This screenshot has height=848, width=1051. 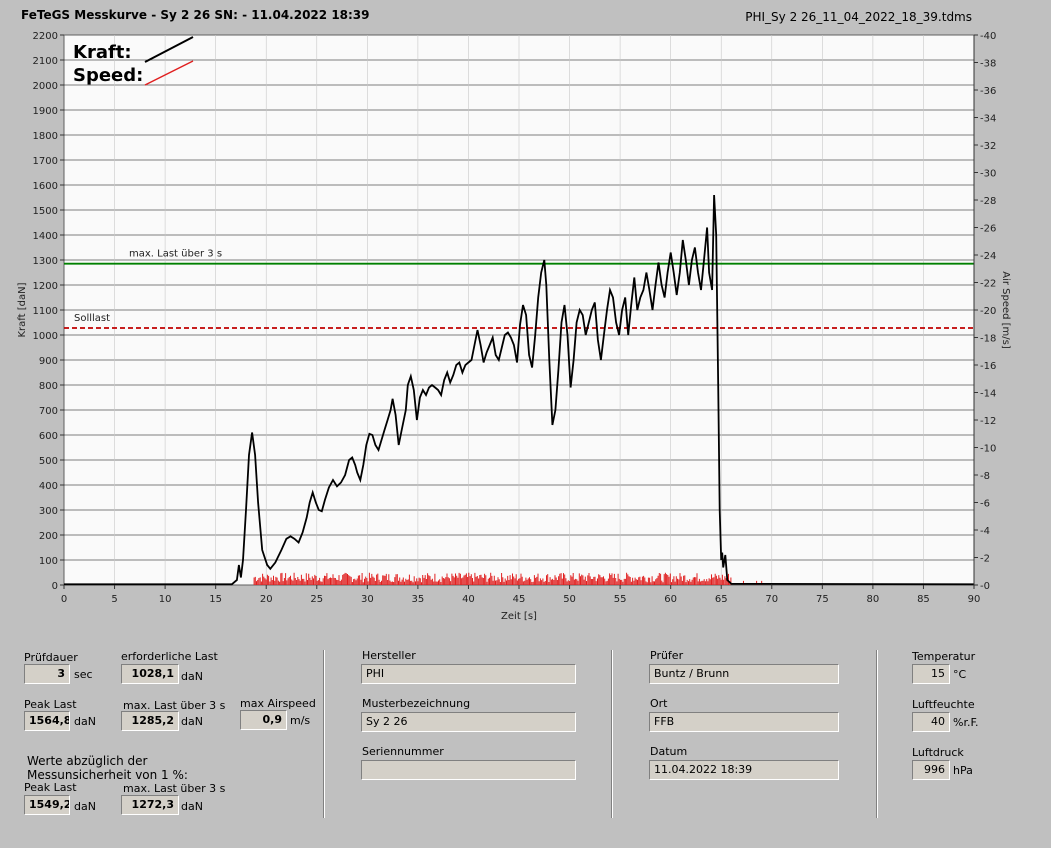 I want to click on pruefdauer-label: Prüfdauer, so click(x=51, y=657).